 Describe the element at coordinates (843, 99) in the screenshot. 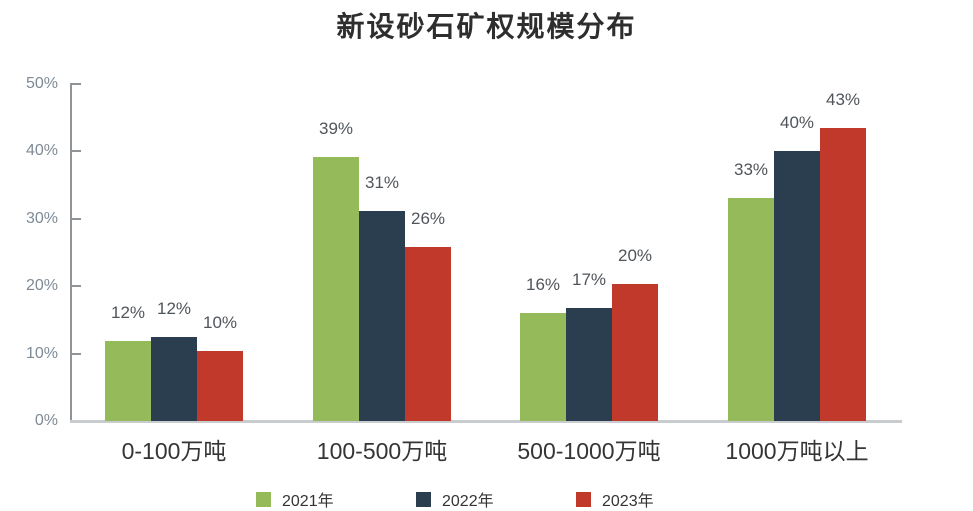

I see `bar-value-label: 43%` at that location.